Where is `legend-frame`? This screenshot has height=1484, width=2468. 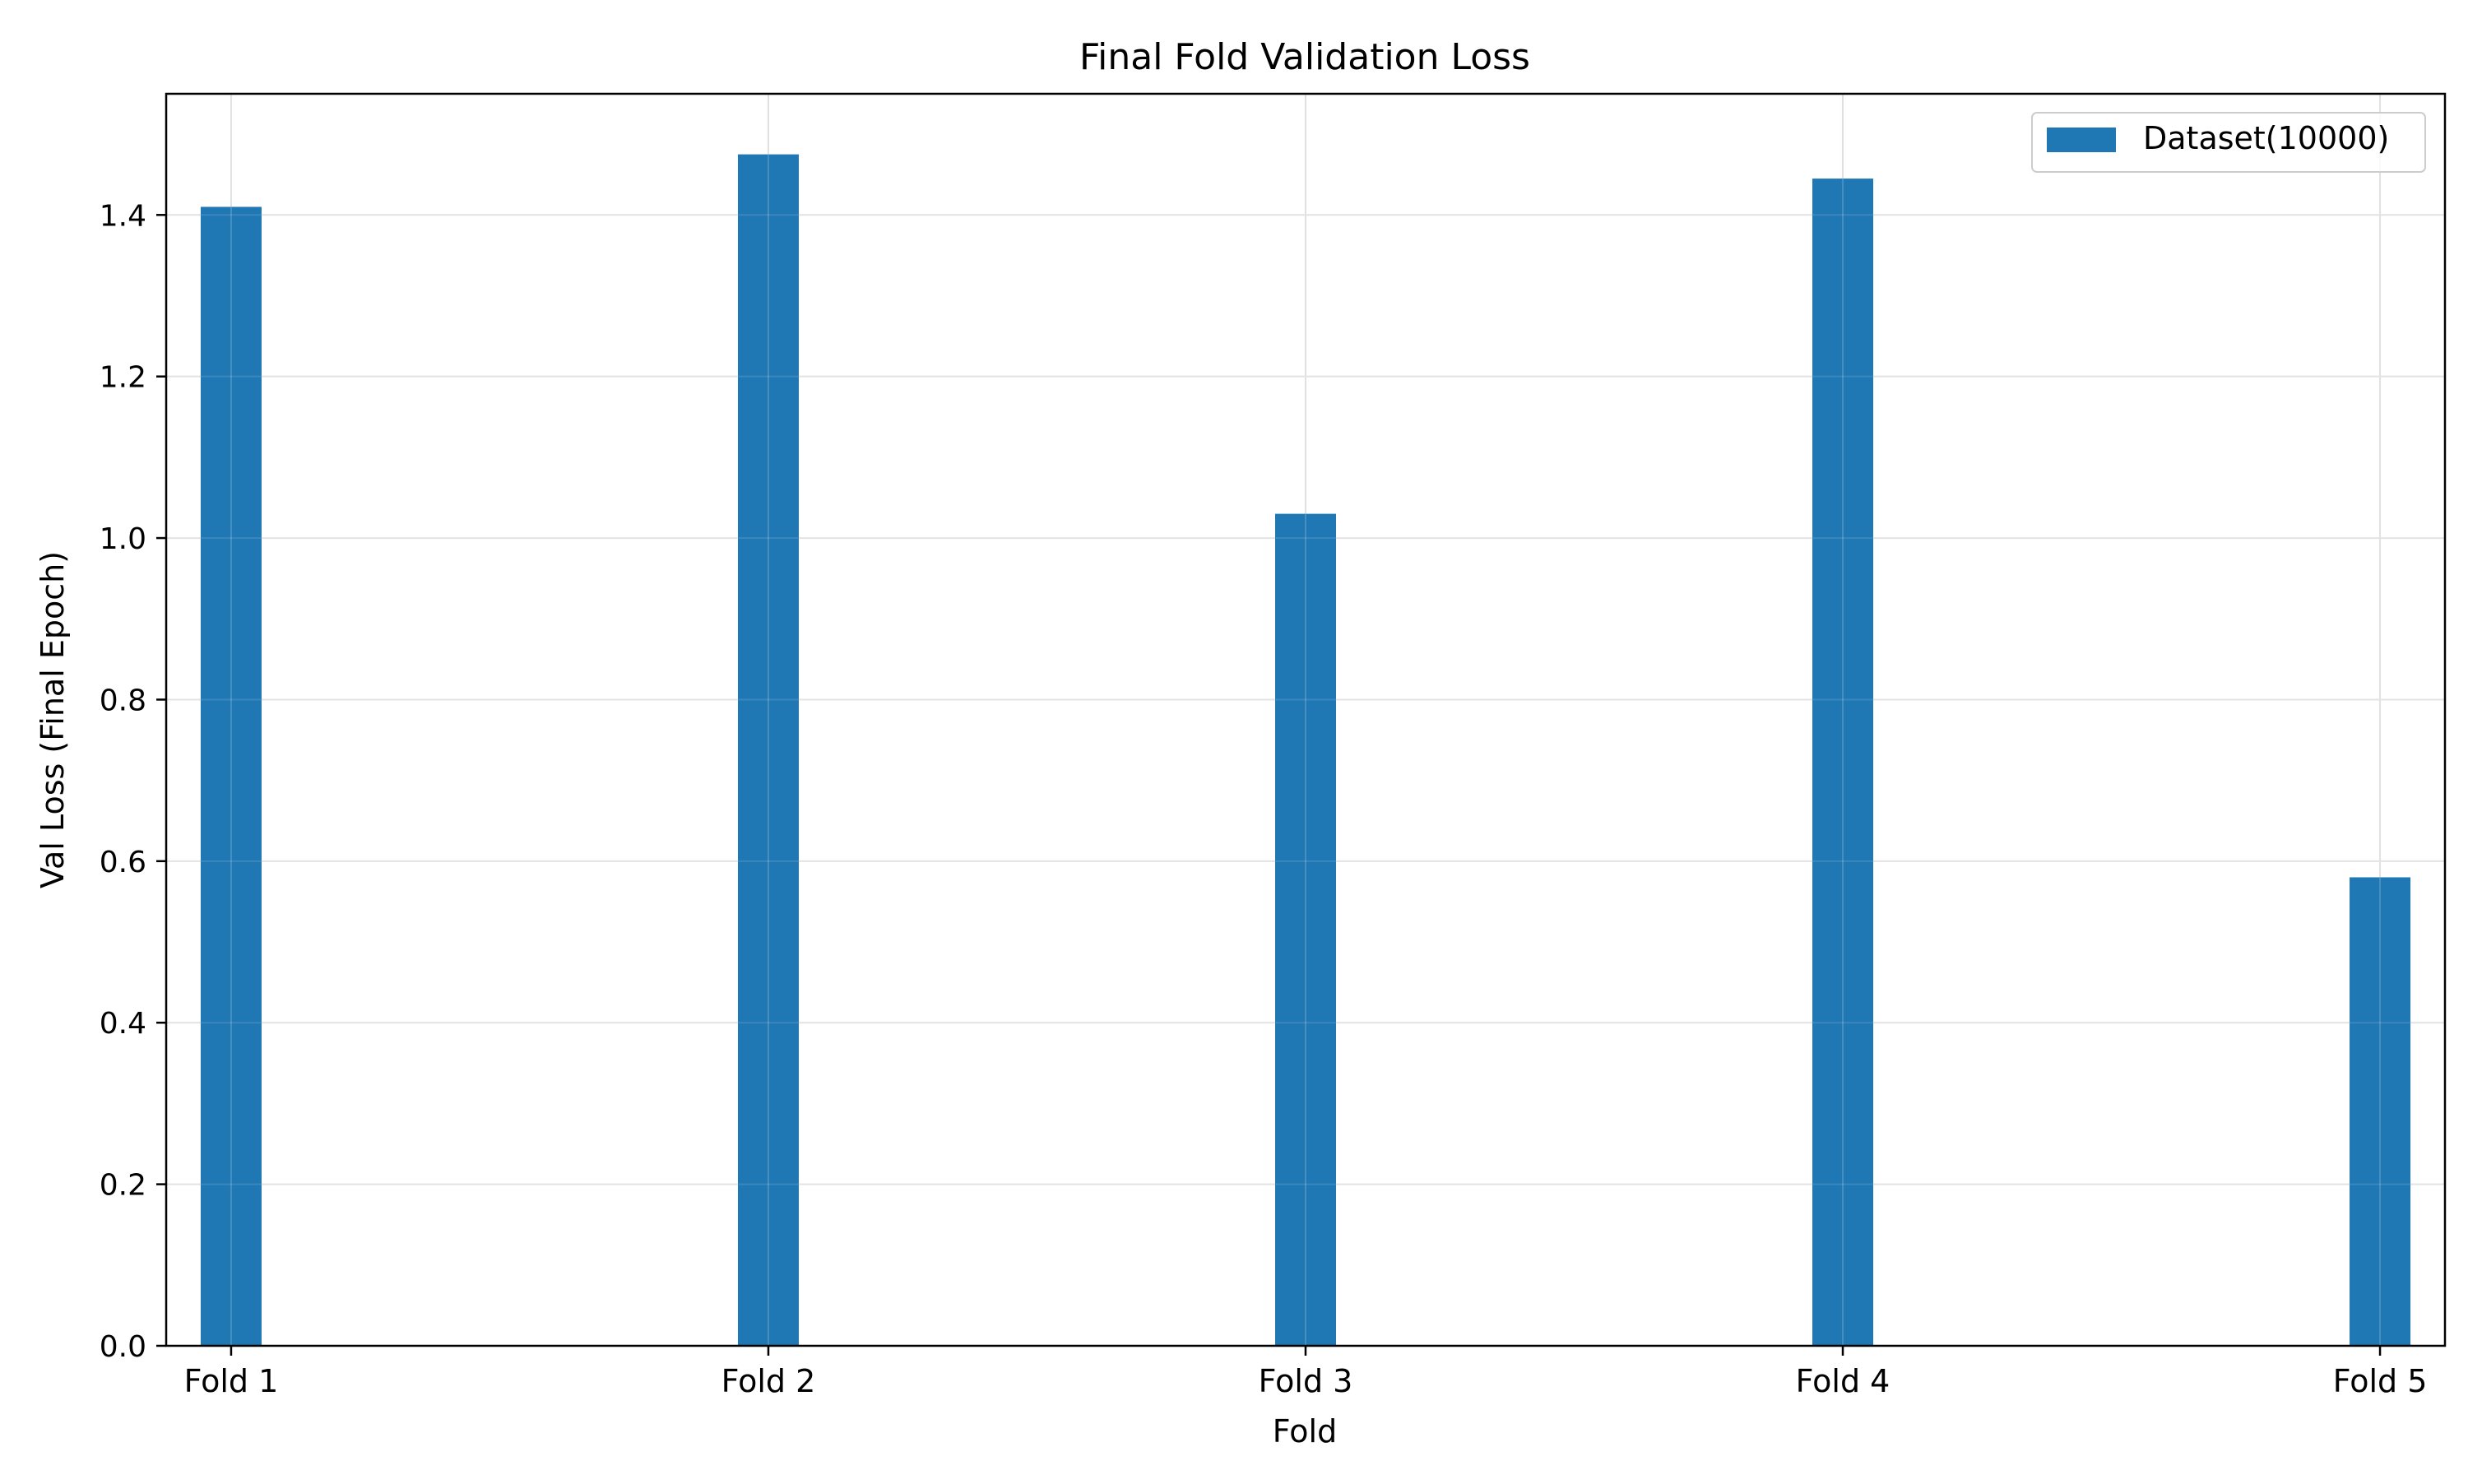
legend-frame is located at coordinates (2228, 142).